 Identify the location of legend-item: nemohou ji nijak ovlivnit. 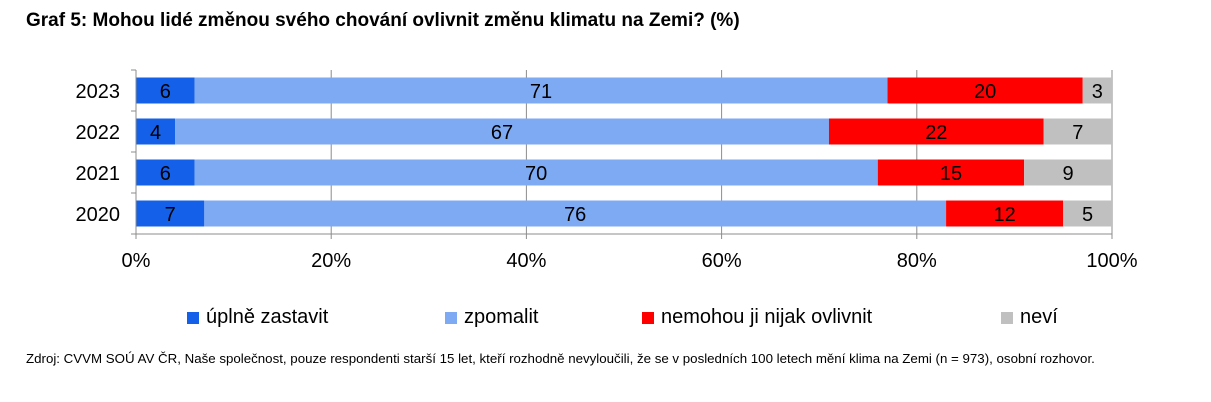
(757, 317).